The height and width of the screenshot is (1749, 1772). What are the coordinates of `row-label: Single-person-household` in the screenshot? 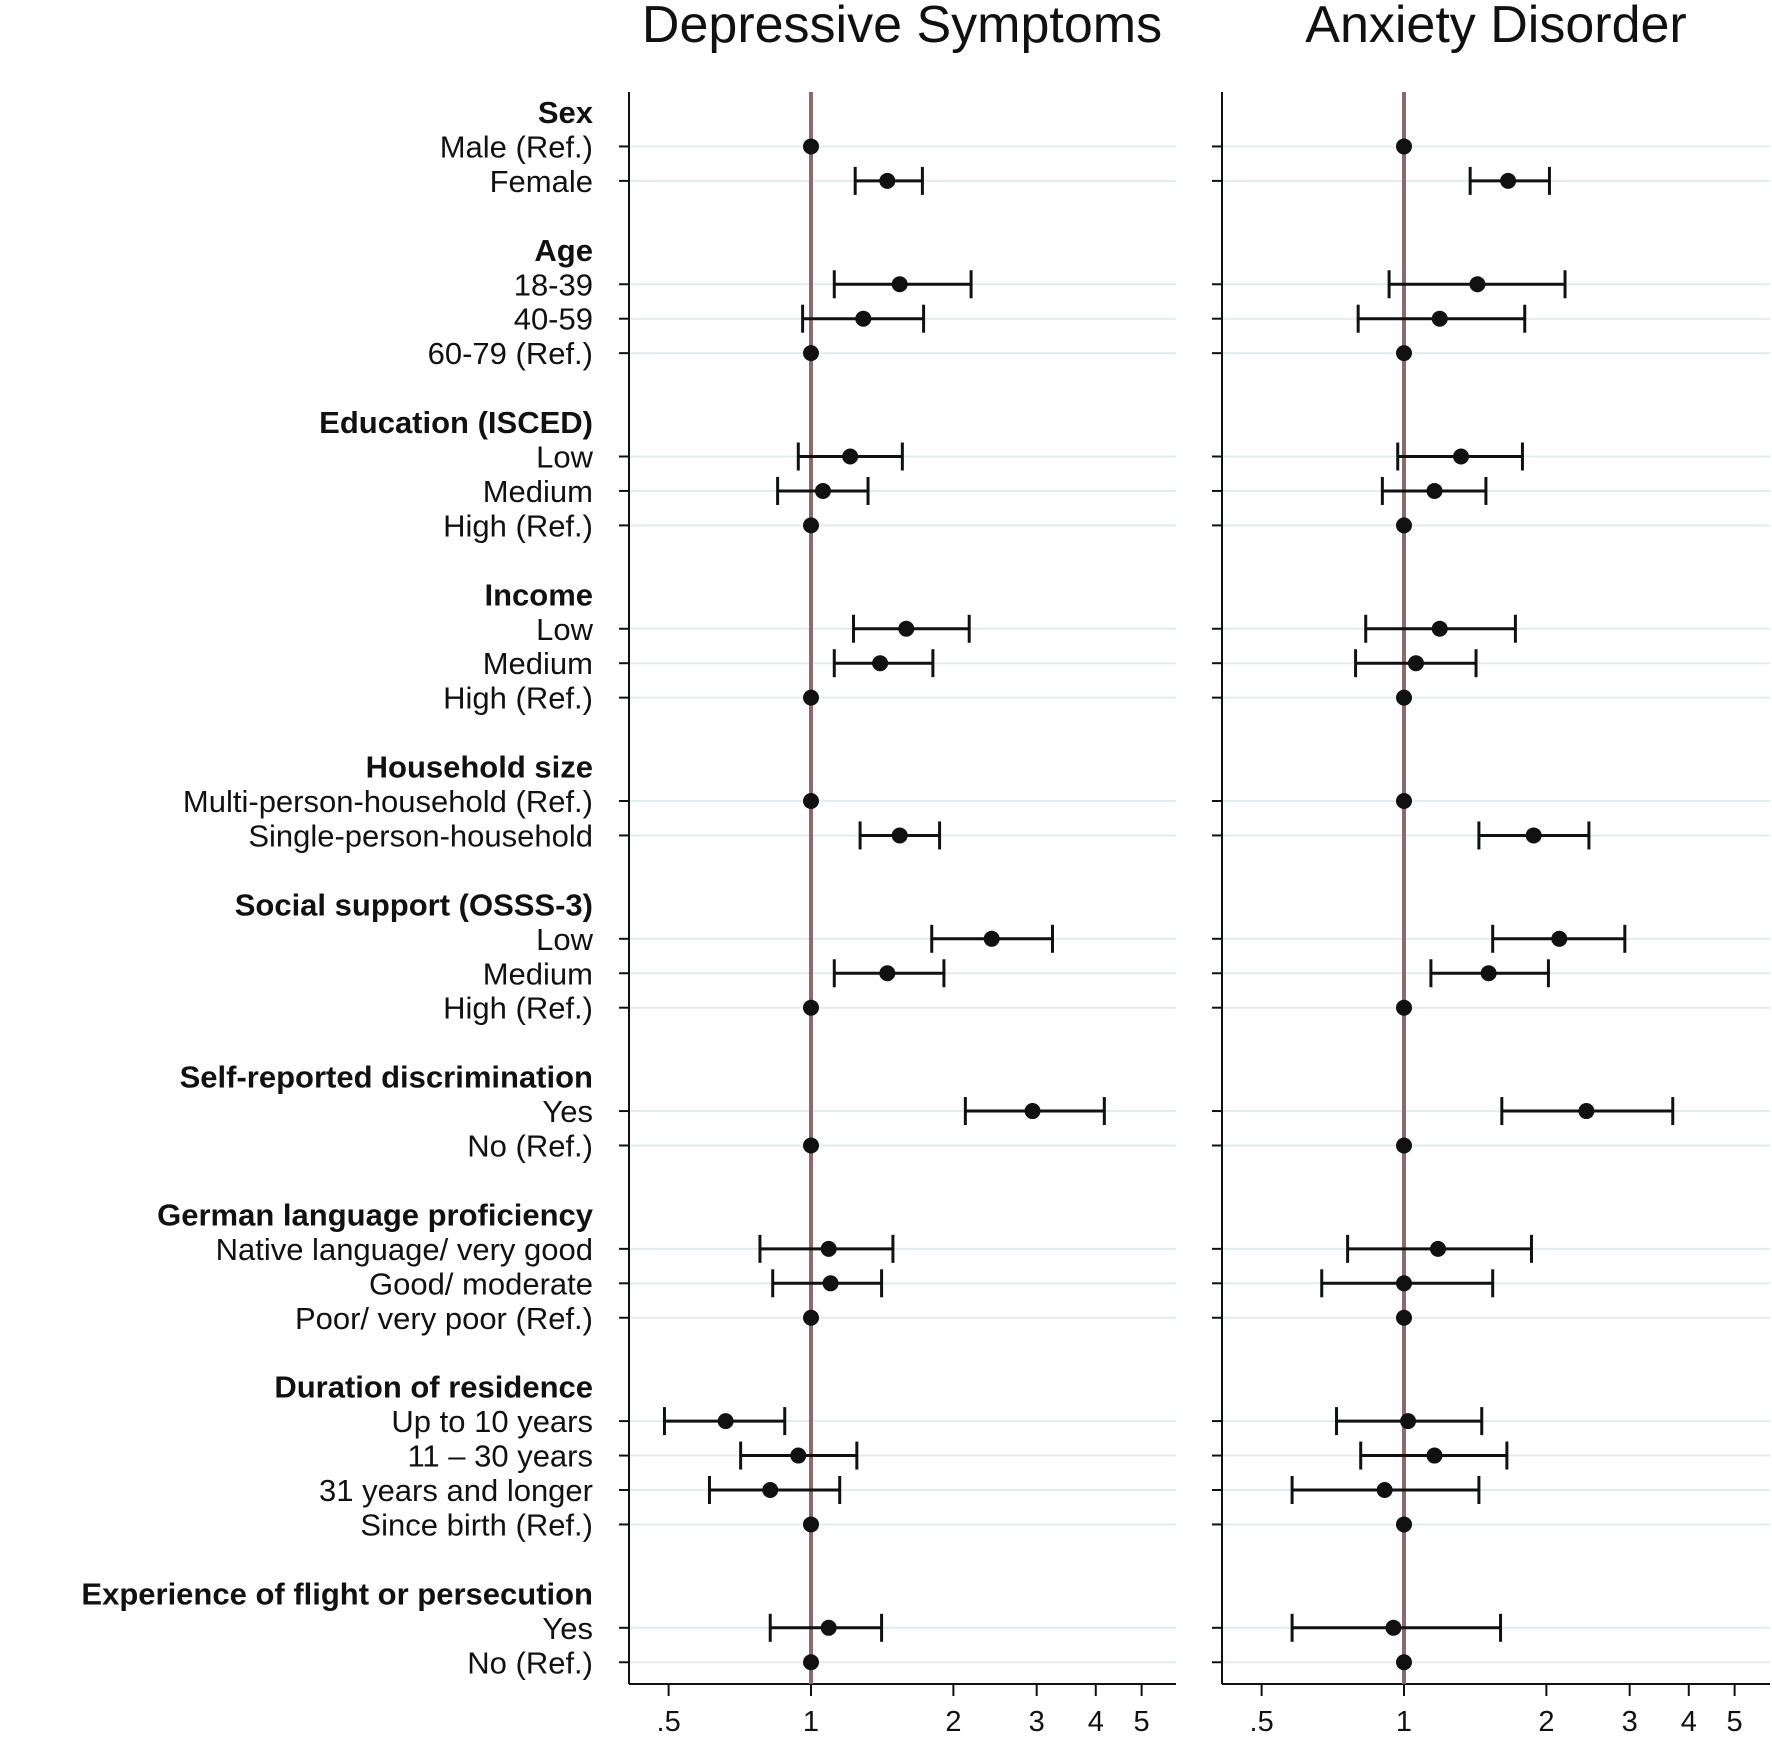 It's located at (420, 835).